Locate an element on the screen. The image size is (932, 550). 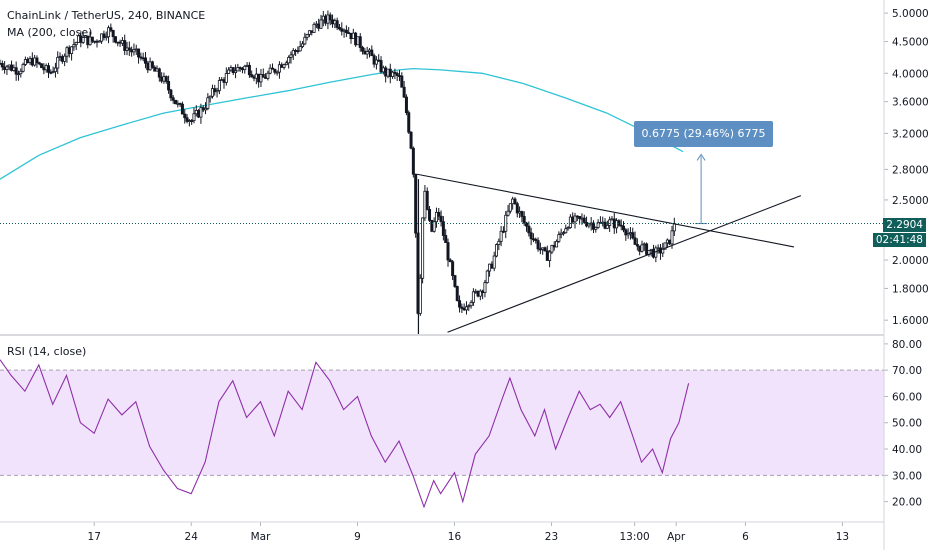
ma-legend: MA (200, close) is located at coordinates (50, 32).